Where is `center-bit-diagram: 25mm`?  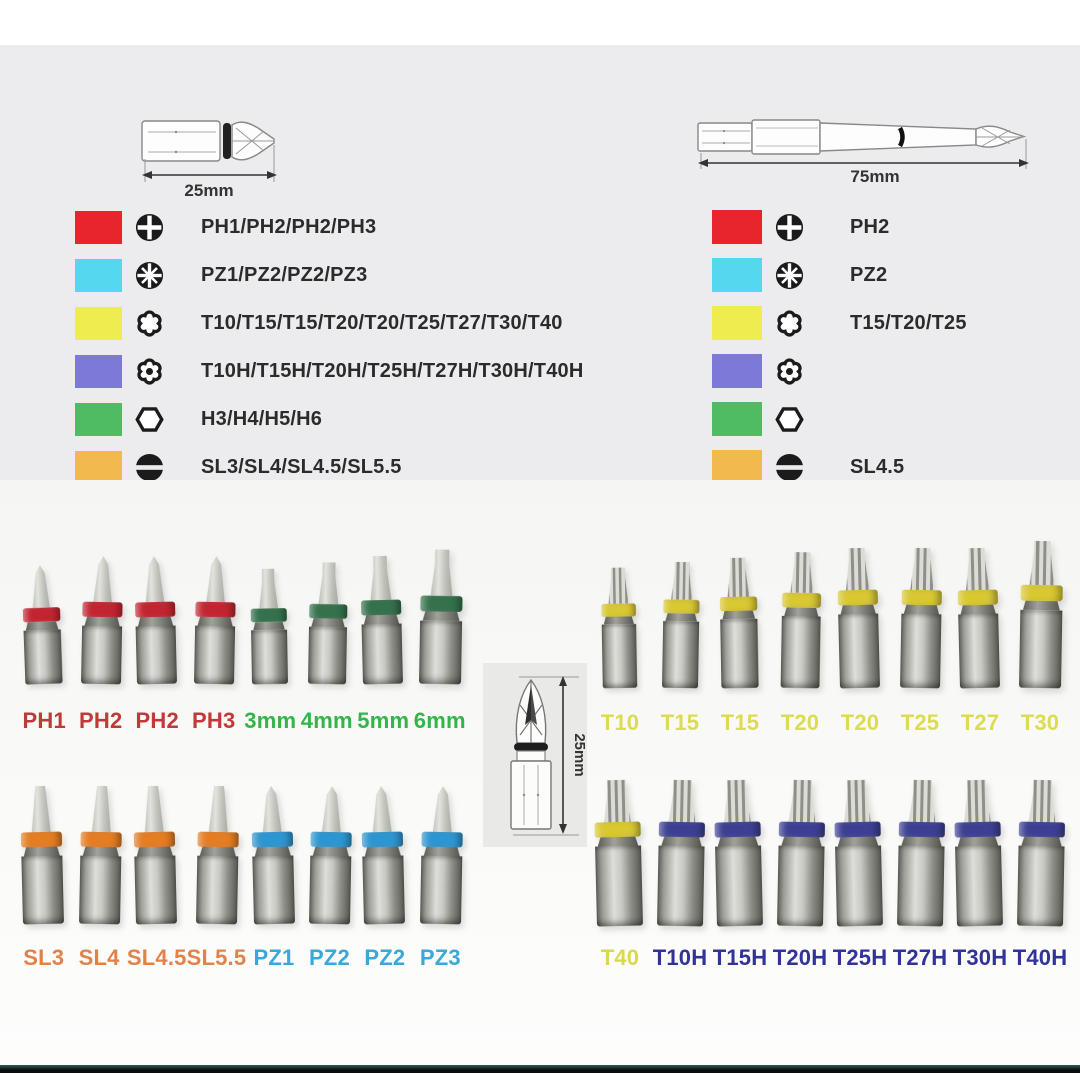
center-bit-diagram: 25mm is located at coordinates (535, 755).